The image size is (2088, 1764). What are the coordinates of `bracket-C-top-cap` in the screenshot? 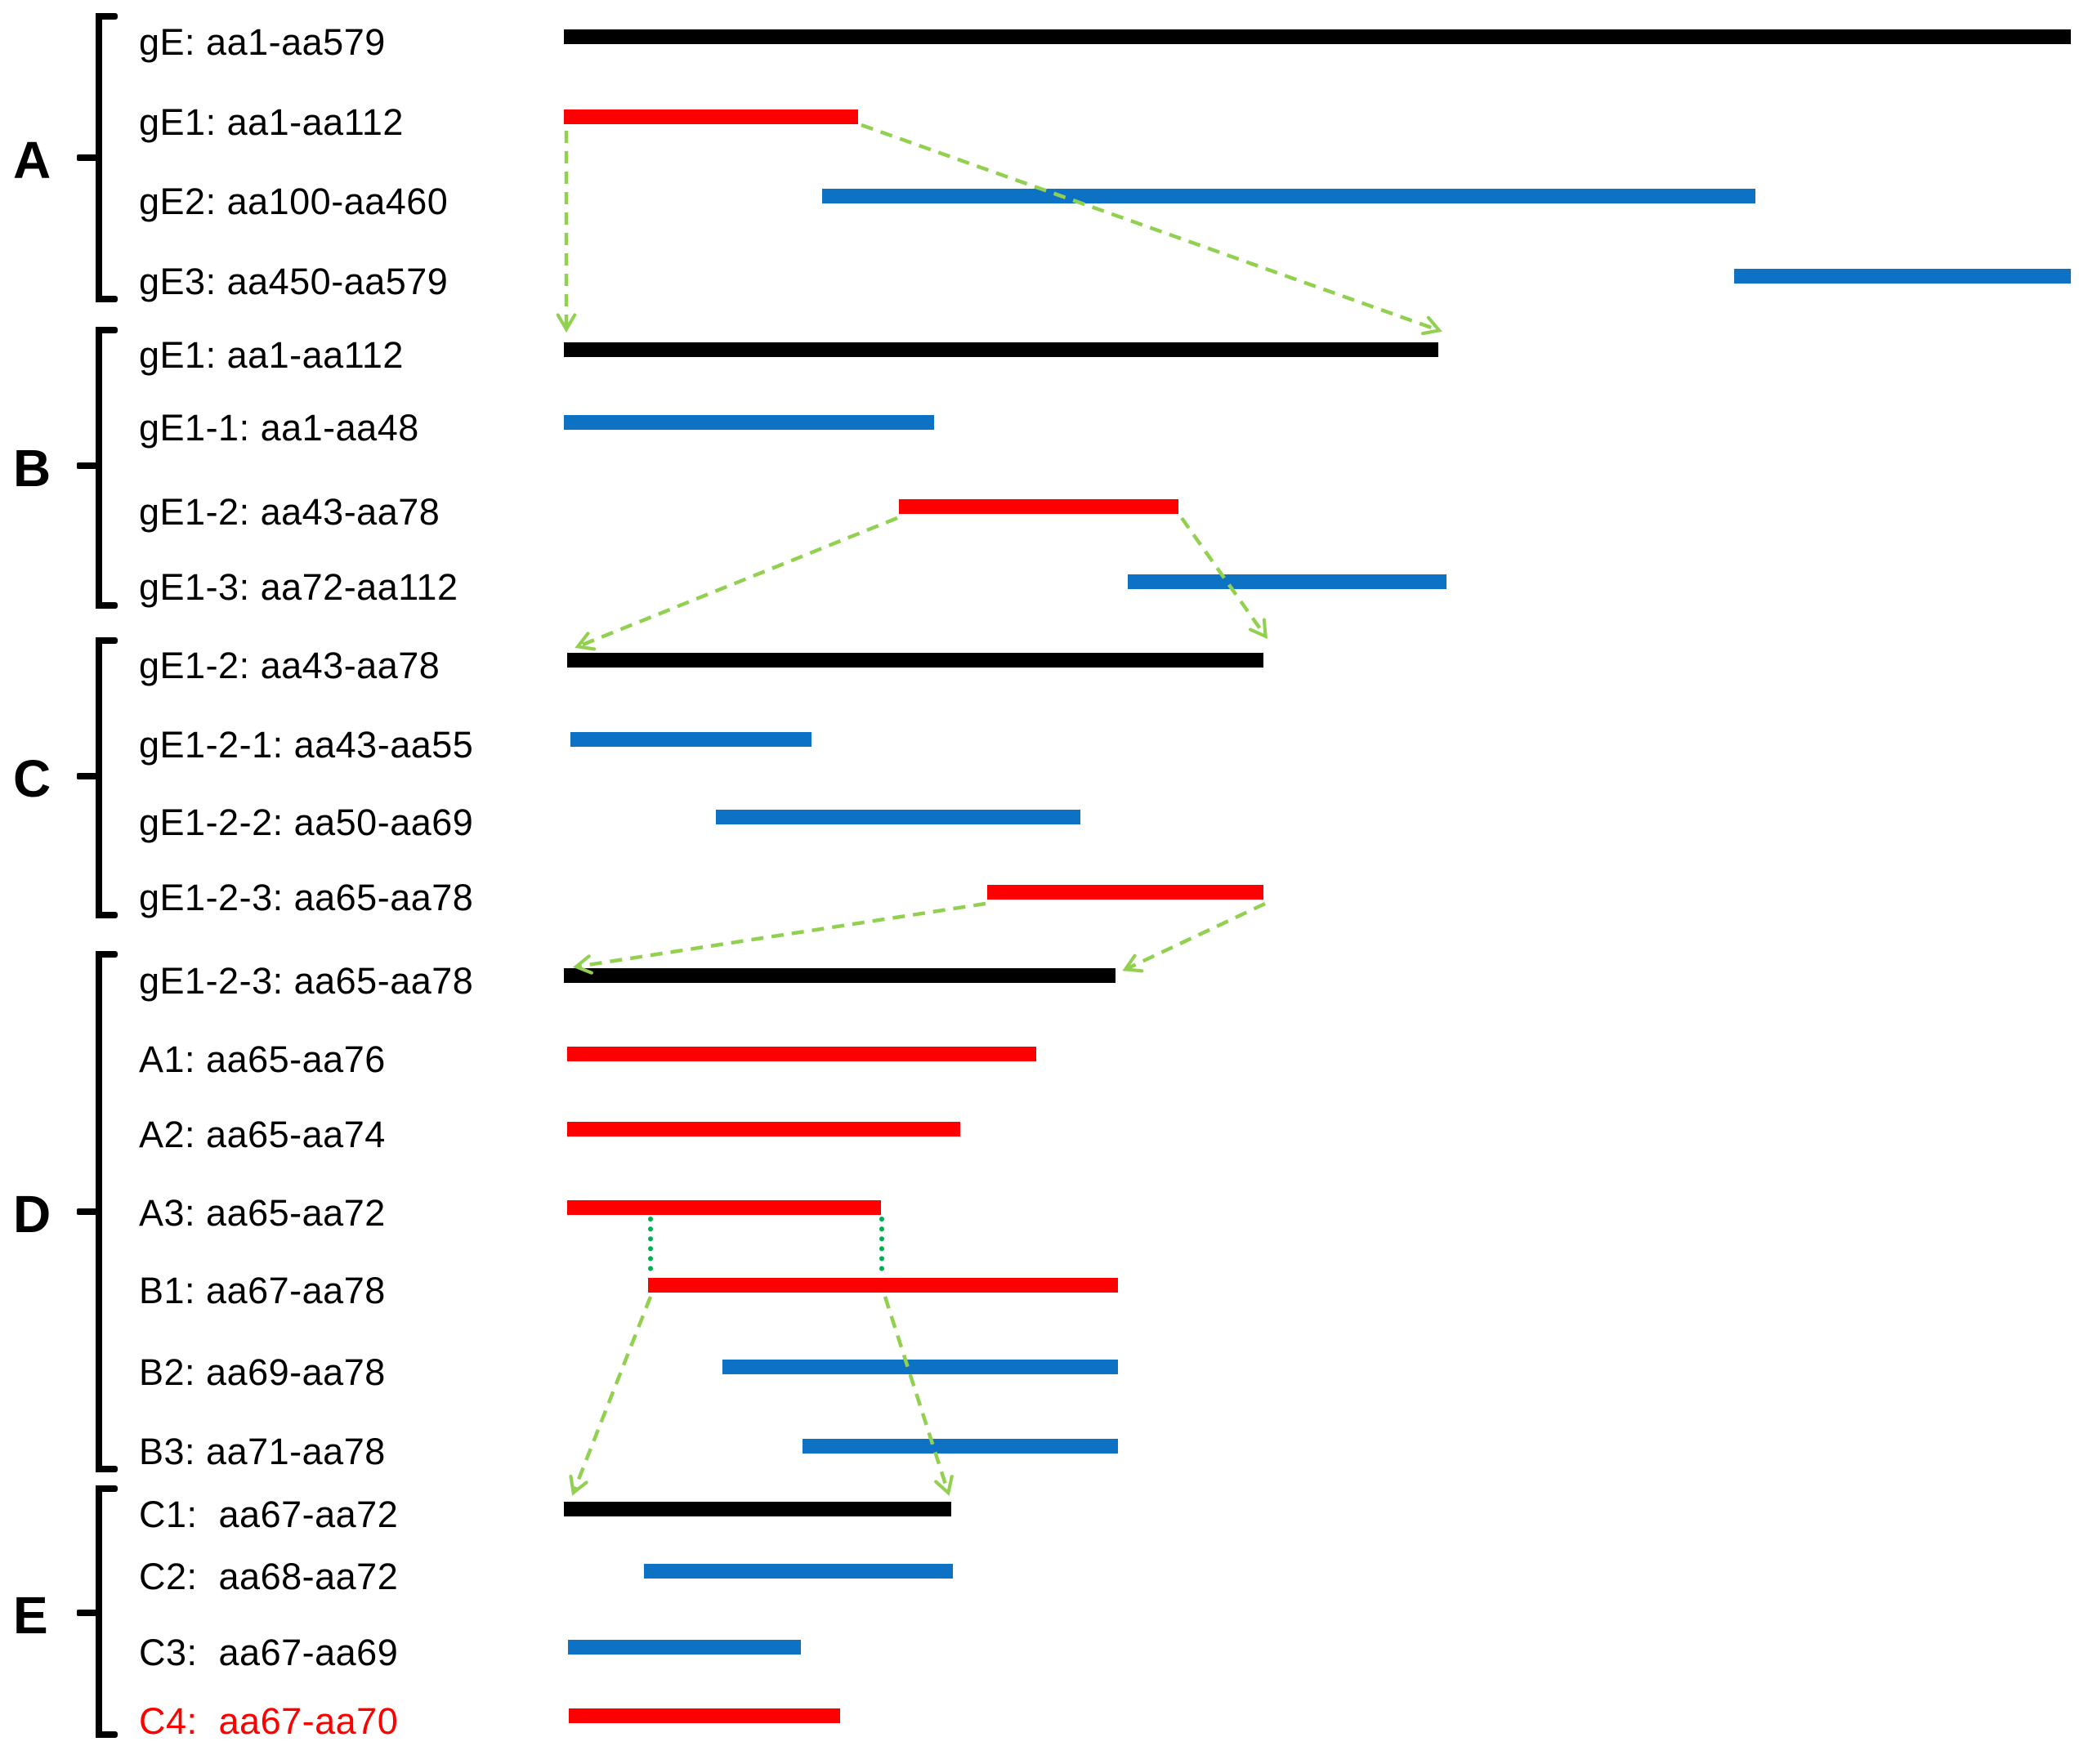 It's located at (107, 640).